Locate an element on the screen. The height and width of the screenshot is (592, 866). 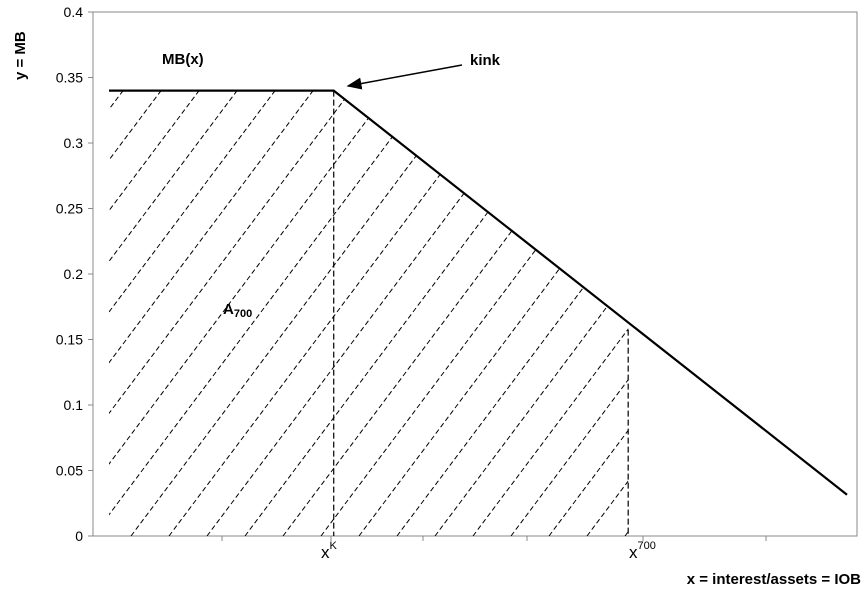
y-tick-label: 0.35 is located at coordinates (69, 78).